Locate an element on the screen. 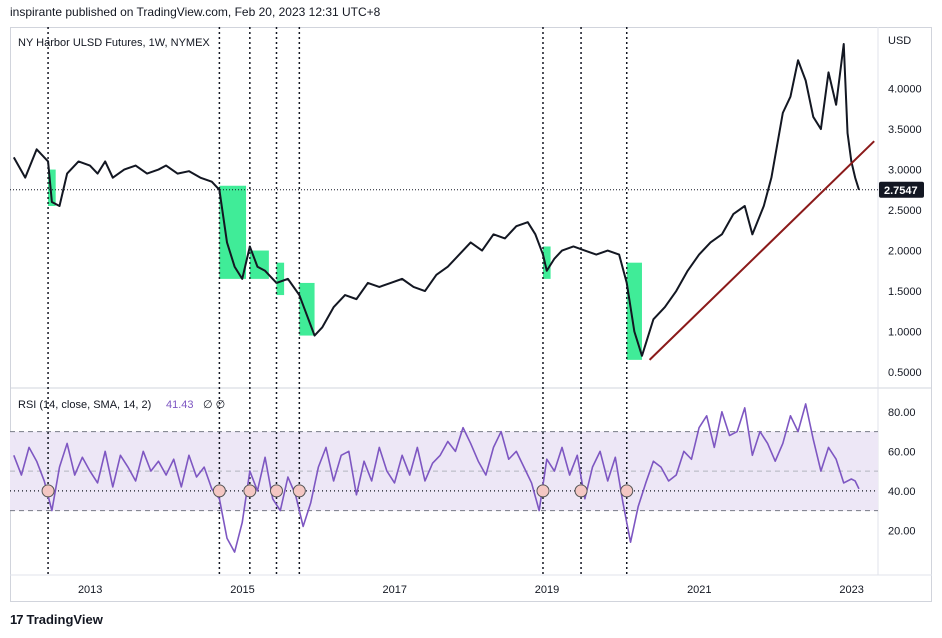 This screenshot has height=638, width=942. price-axis-tick-4: 2.5000 is located at coordinates (905, 211).